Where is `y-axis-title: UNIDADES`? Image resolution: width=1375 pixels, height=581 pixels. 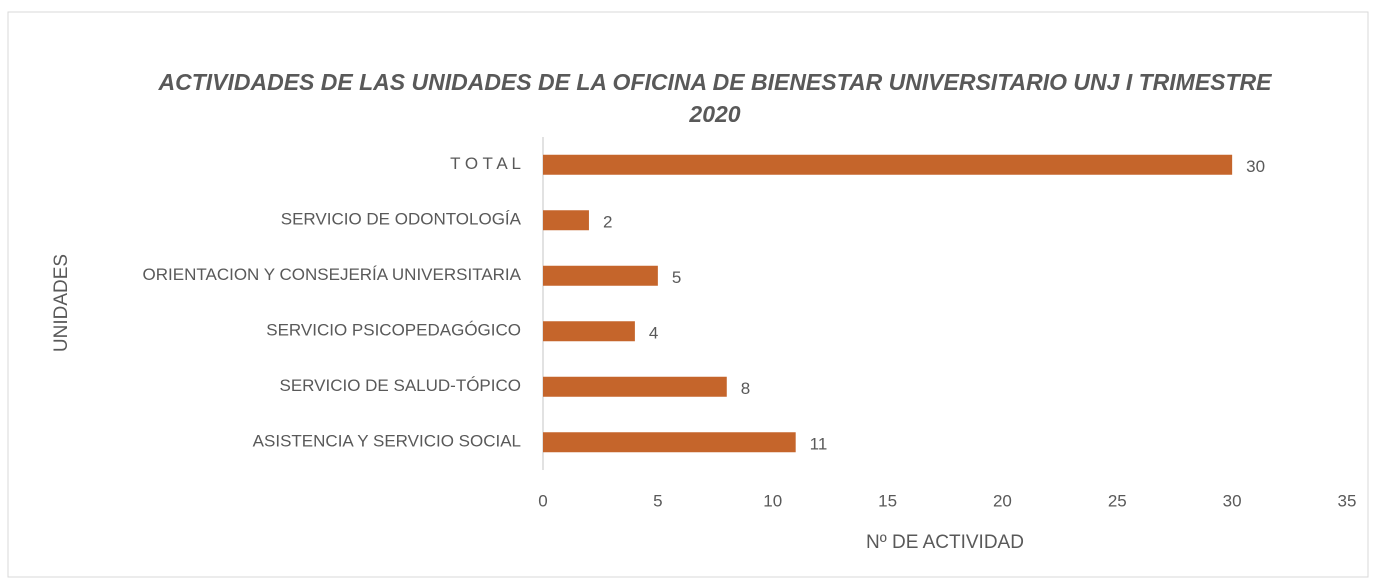 y-axis-title: UNIDADES is located at coordinates (61, 303).